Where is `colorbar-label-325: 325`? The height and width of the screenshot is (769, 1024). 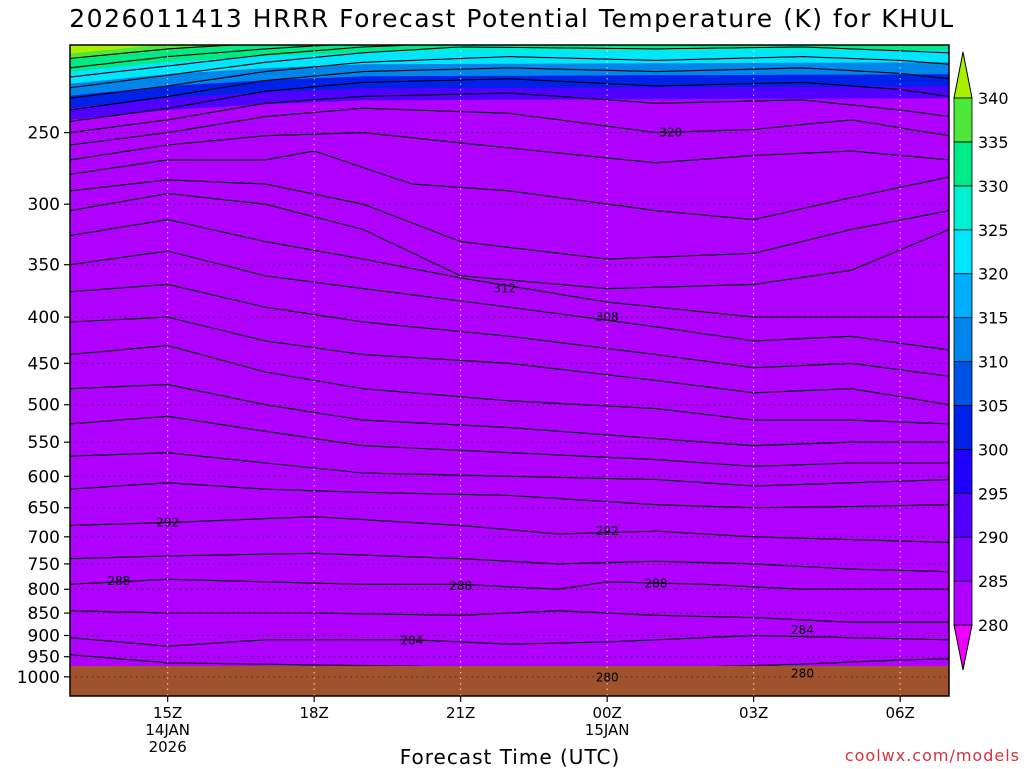
colorbar-label-325: 325 is located at coordinates (993, 230).